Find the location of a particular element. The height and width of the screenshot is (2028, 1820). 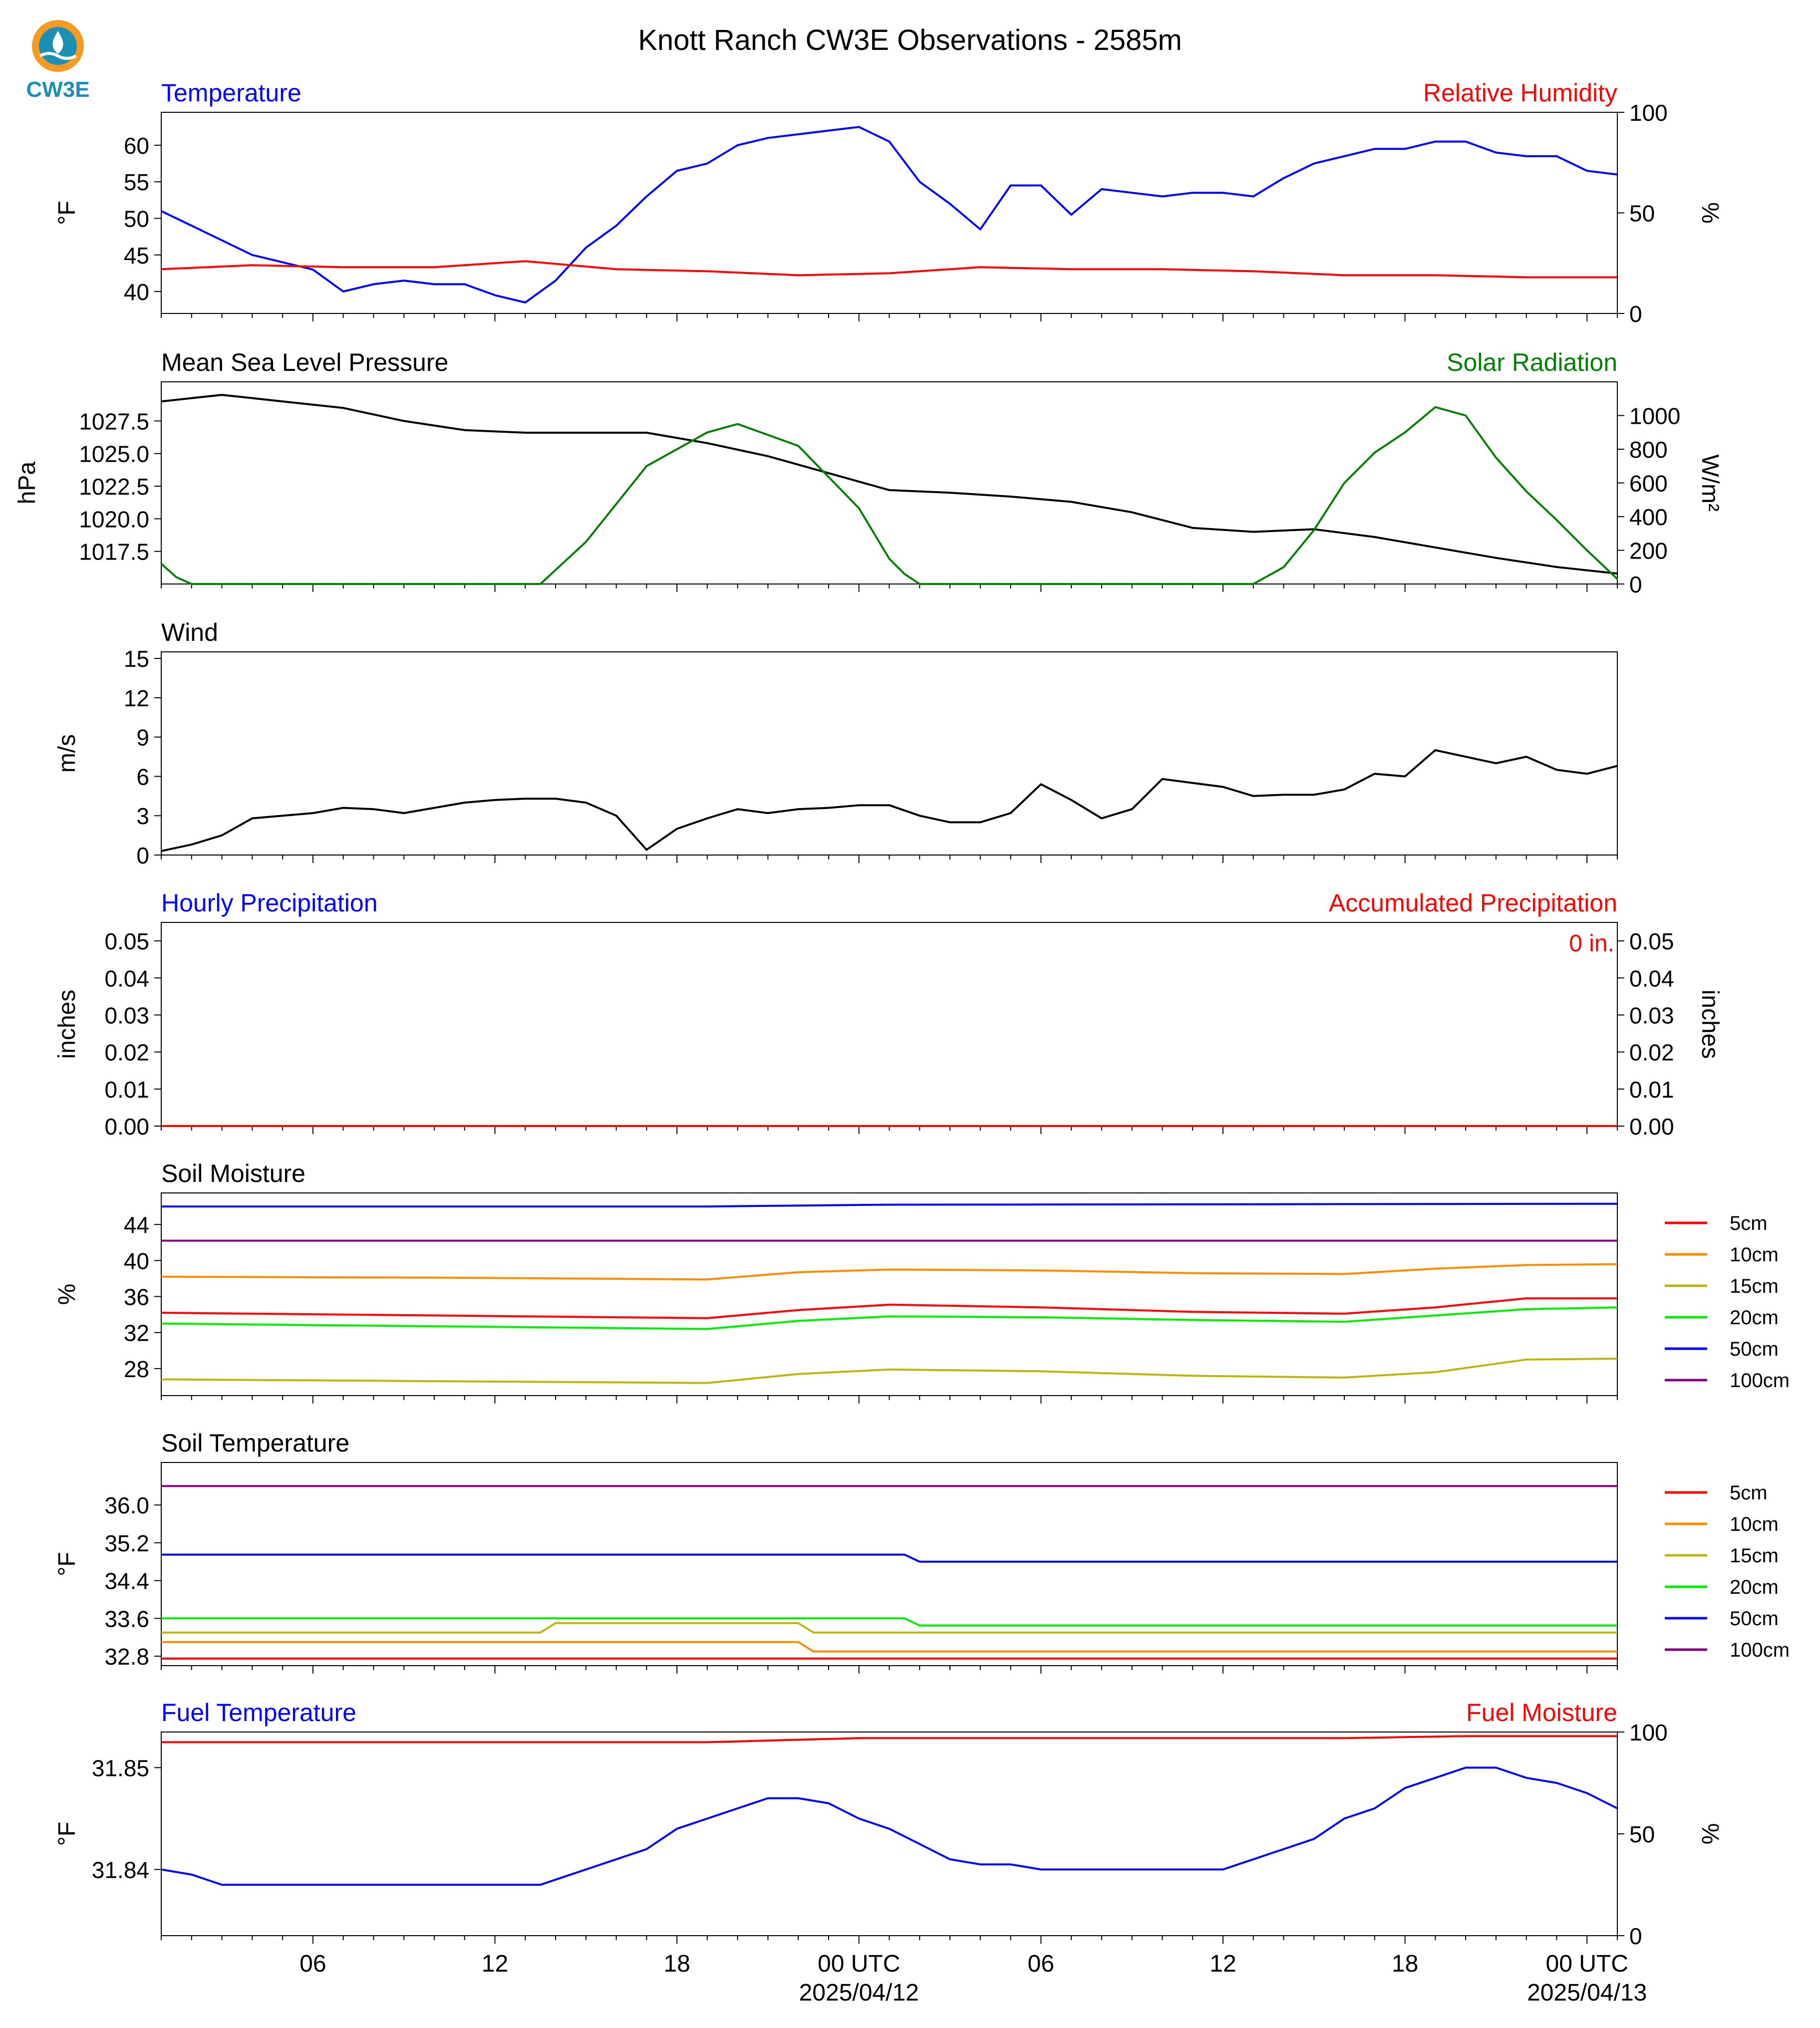

y-tick-label: 0.01 is located at coordinates (126, 1090).